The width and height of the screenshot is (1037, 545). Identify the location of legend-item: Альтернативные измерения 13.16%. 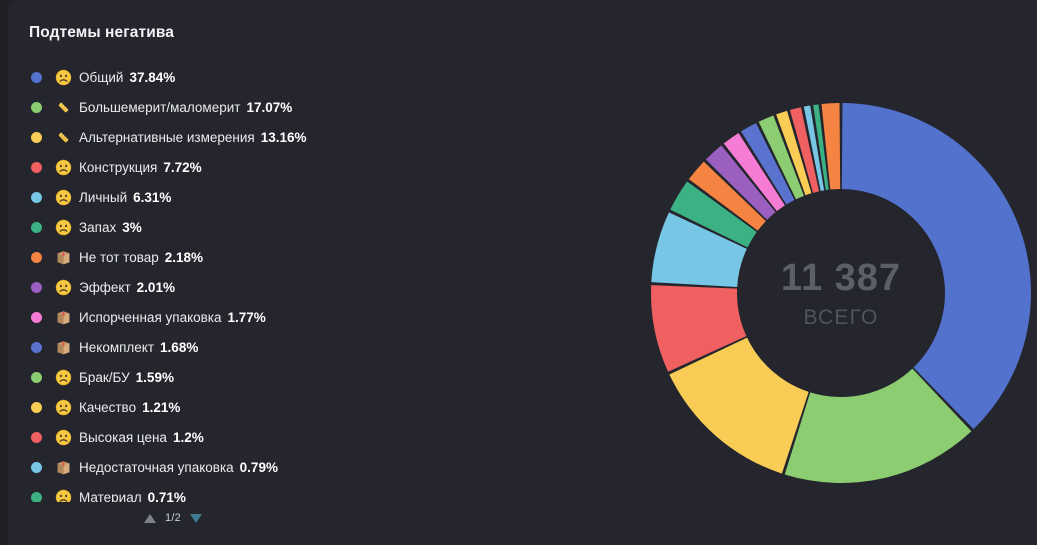
(307, 137).